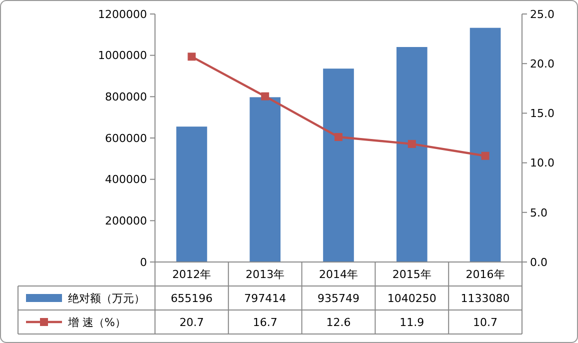 The width and height of the screenshot is (578, 343). What do you see at coordinates (126, 221) in the screenshot?
I see `y-tick-label: 200000` at bounding box center [126, 221].